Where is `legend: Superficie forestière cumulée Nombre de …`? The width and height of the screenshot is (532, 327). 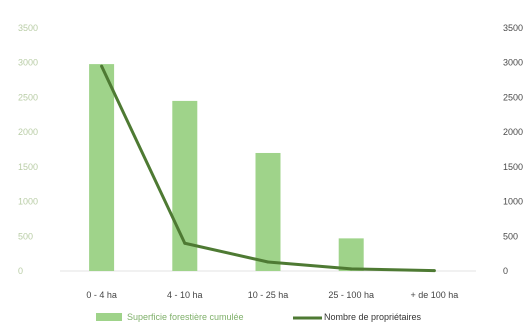
legend: Superficie forestière cumulée Nombre de … is located at coordinates (259, 317).